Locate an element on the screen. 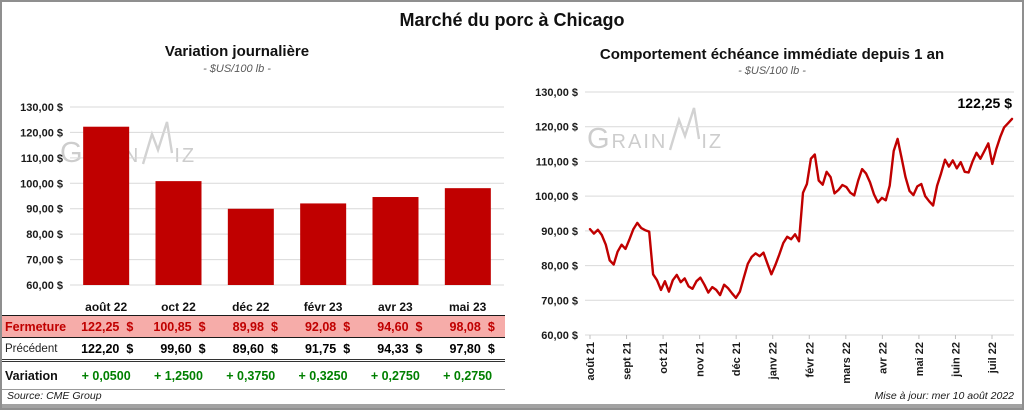 The width and height of the screenshot is (1024, 410). price-cell: 99,60 $ is located at coordinates (178, 349).